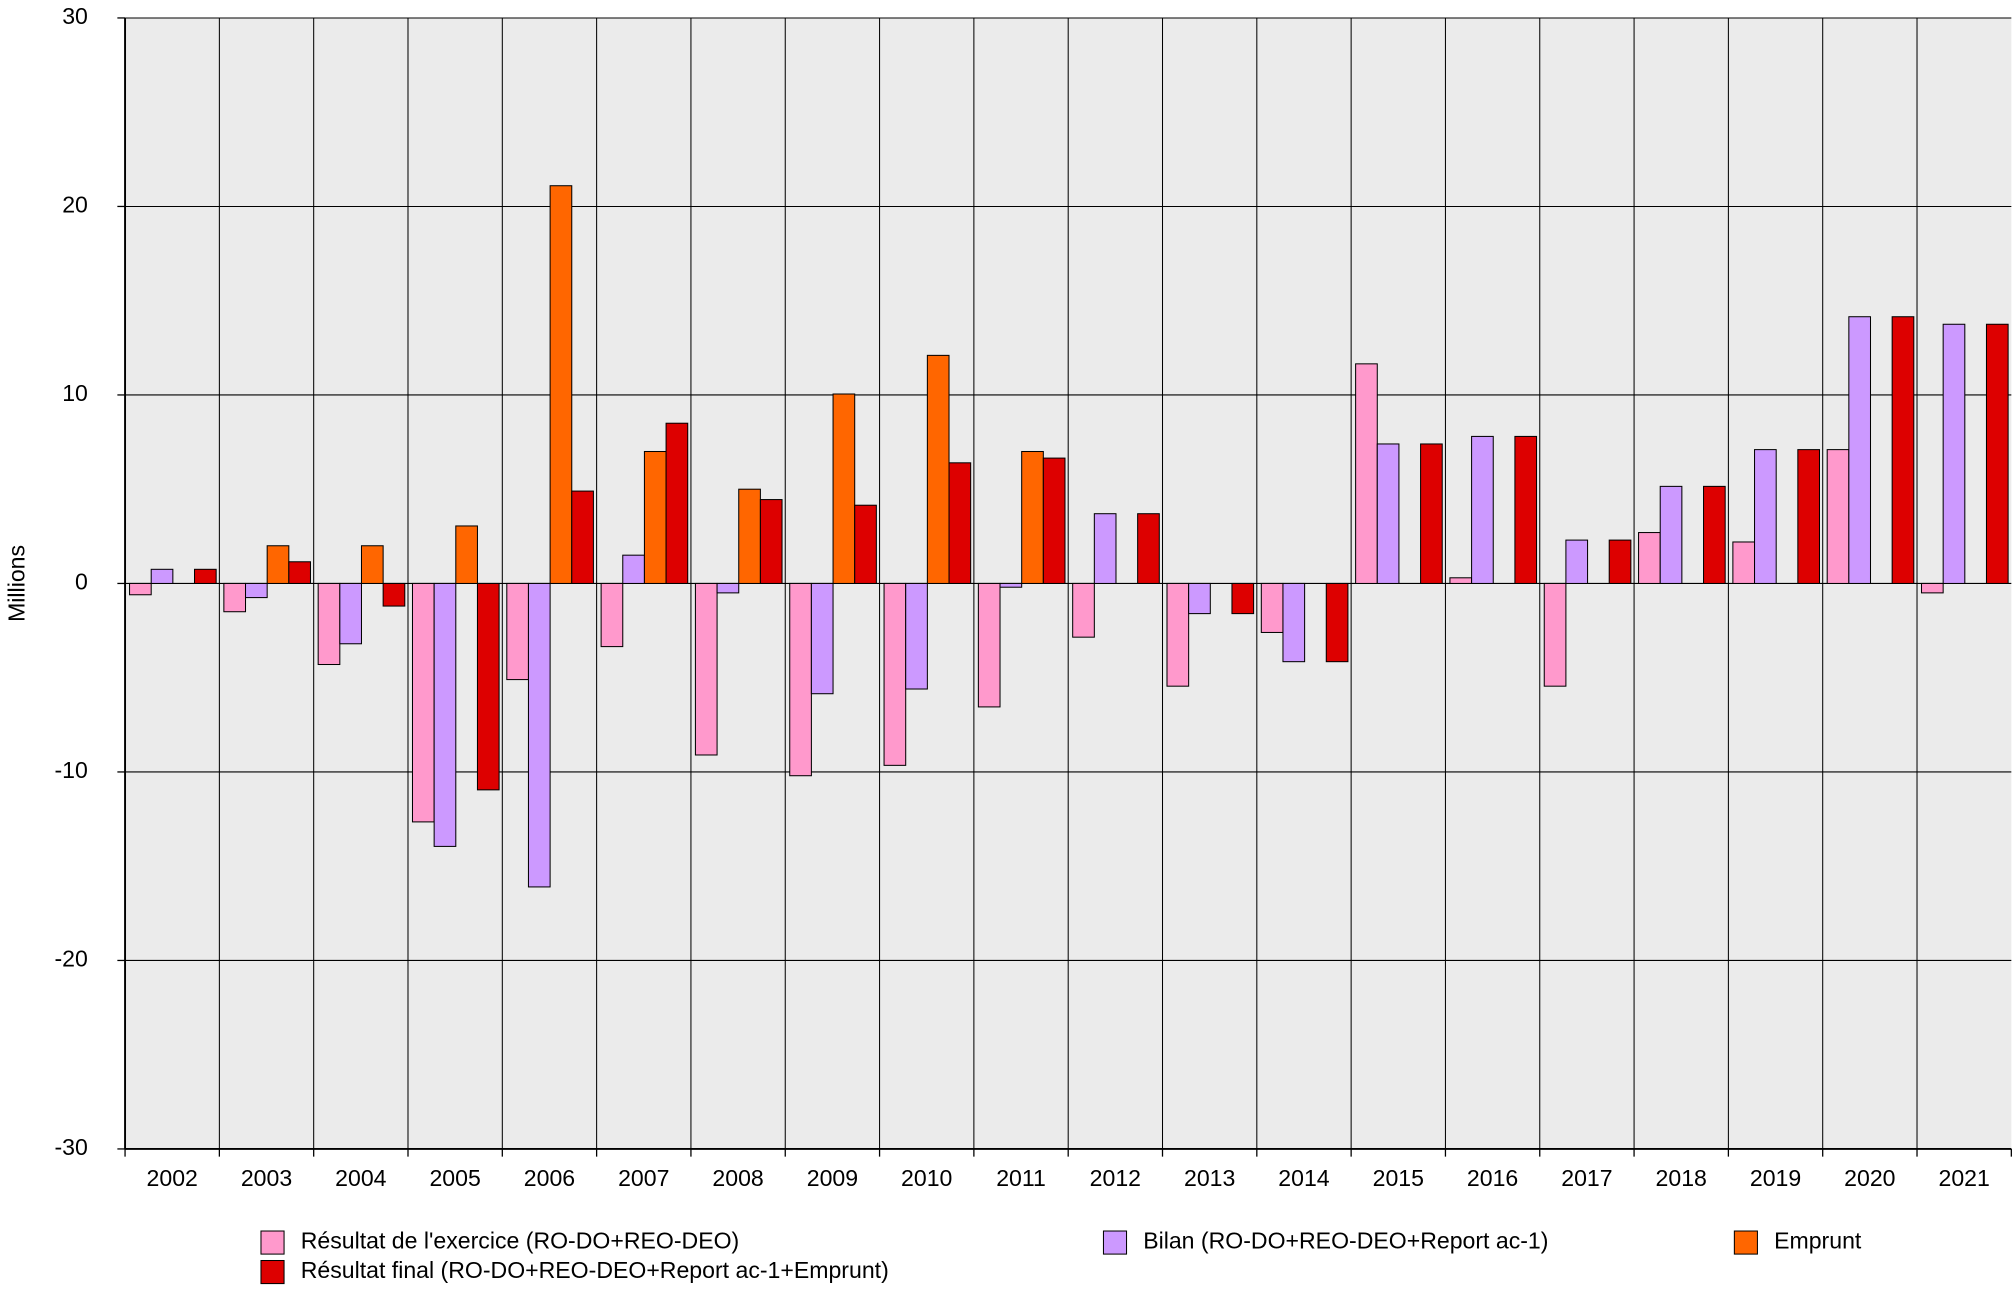  Describe the element at coordinates (75, 16) in the screenshot. I see `y-tick-label: 30` at that location.